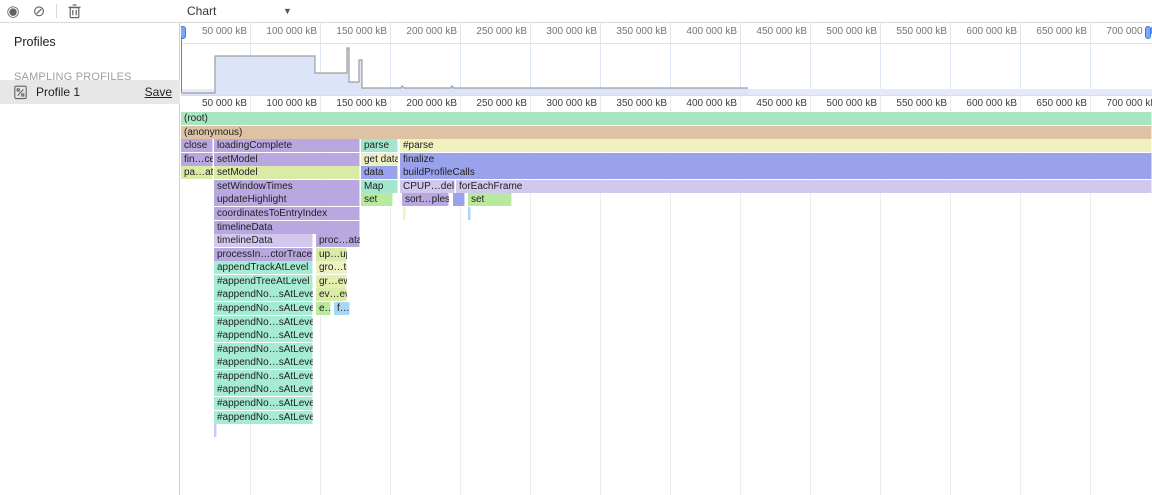  Describe the element at coordinates (379, 145) in the screenshot. I see `flame-block: parse` at that location.